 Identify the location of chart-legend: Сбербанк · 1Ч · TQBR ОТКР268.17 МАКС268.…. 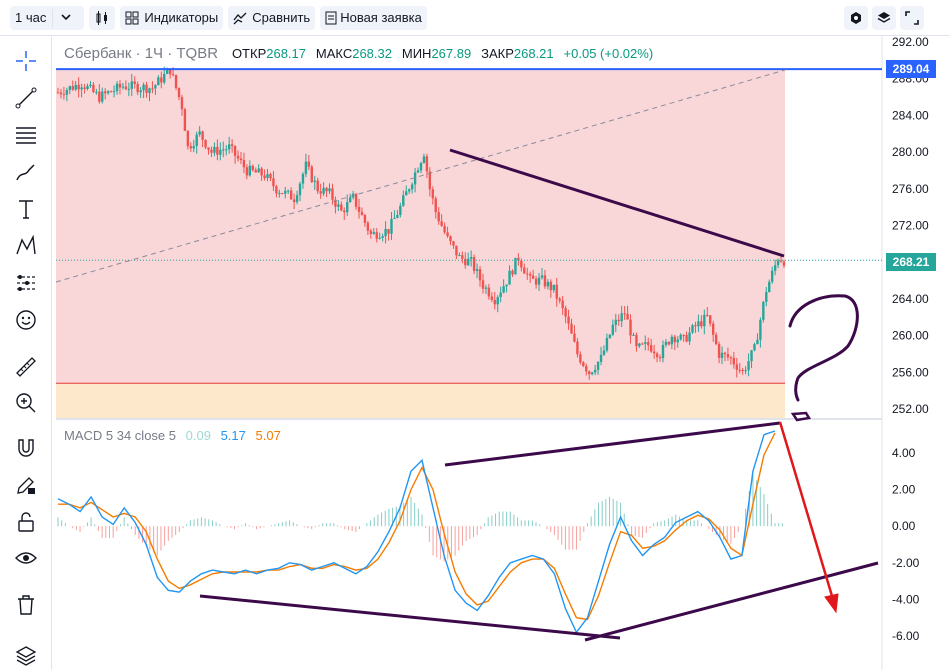
(361, 53).